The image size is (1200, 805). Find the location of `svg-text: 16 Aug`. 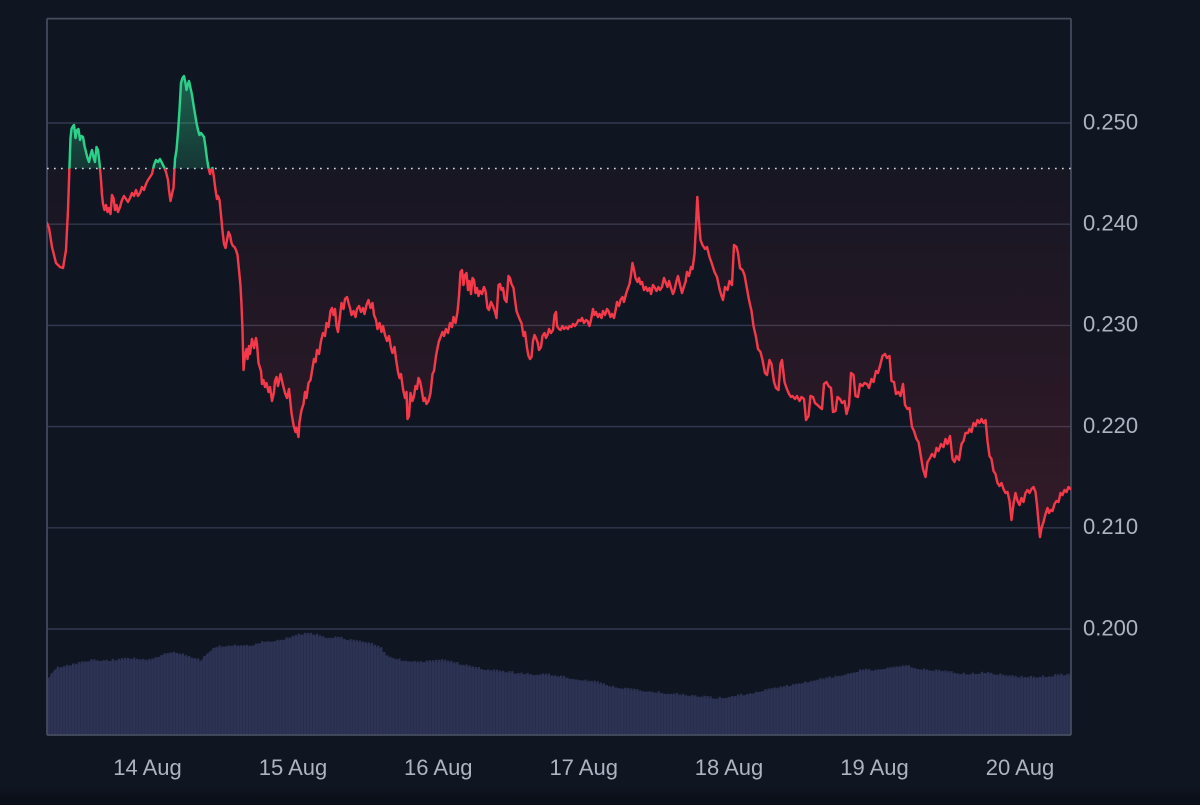

svg-text: 16 Aug is located at coordinates (438, 767).